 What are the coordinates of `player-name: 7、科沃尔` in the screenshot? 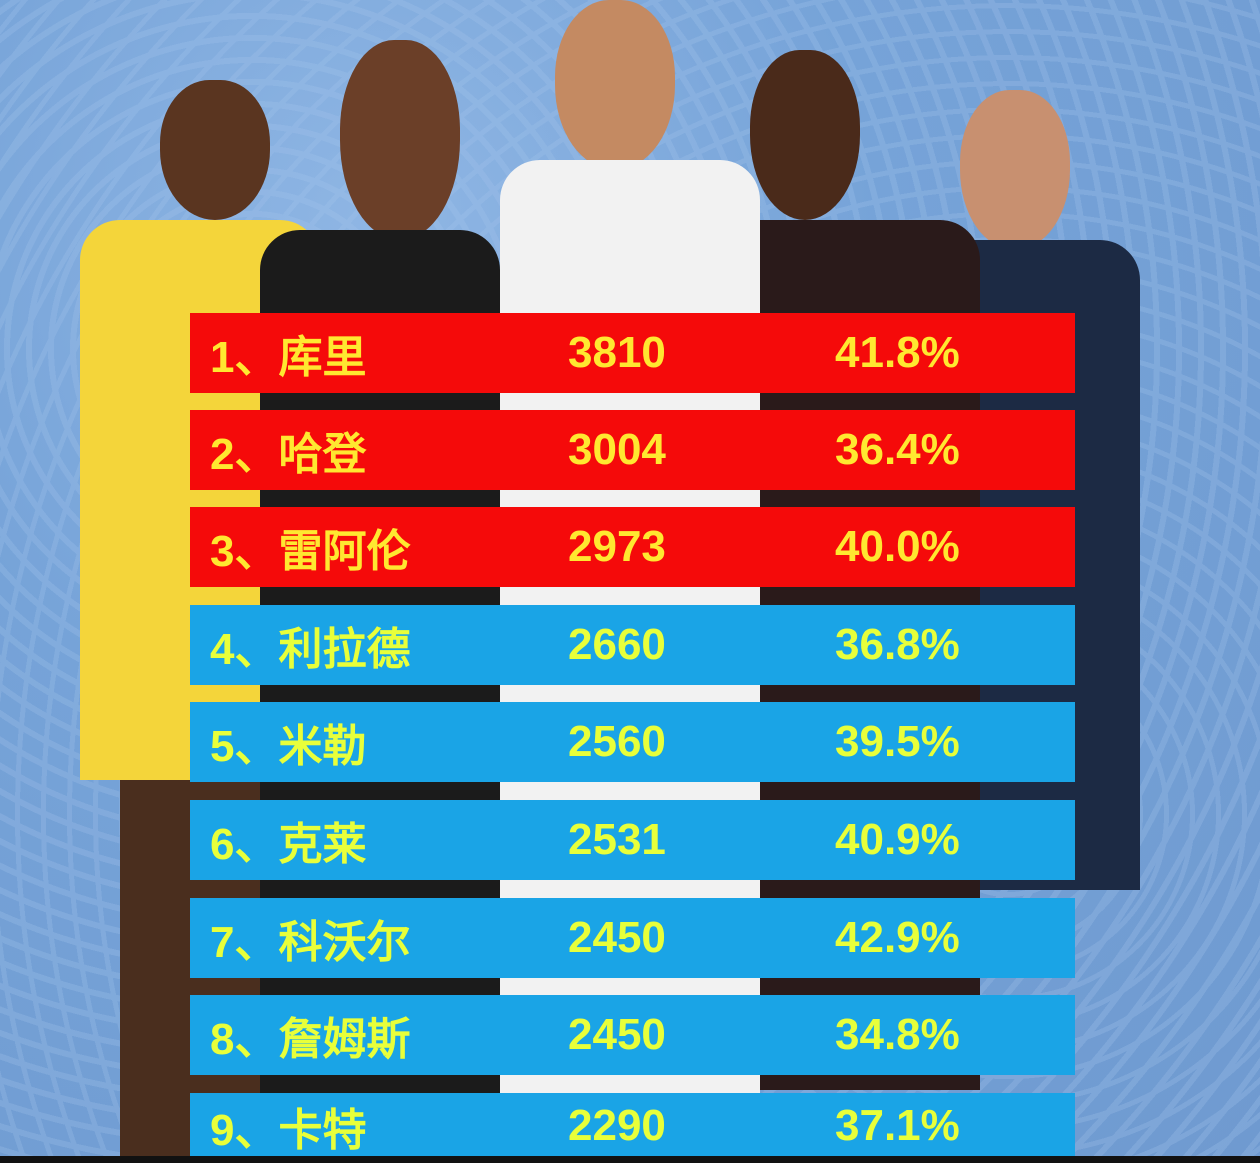 It's located at (310, 942).